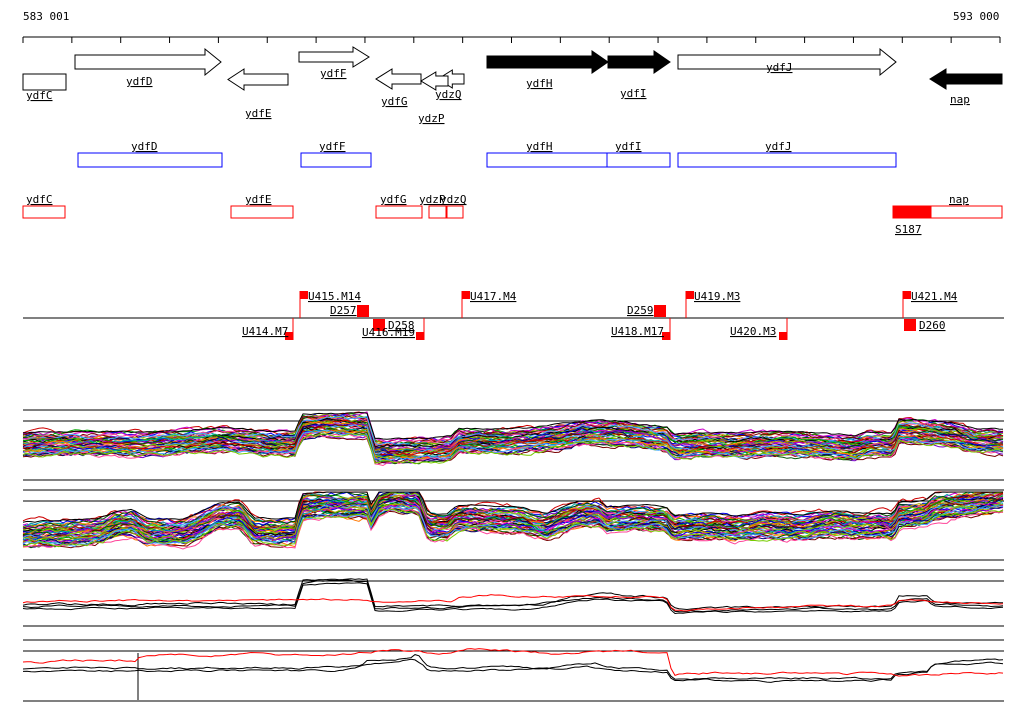 The width and height of the screenshot is (1024, 714). I want to click on transcript-label-ydfD: ydfD, so click(144, 146).